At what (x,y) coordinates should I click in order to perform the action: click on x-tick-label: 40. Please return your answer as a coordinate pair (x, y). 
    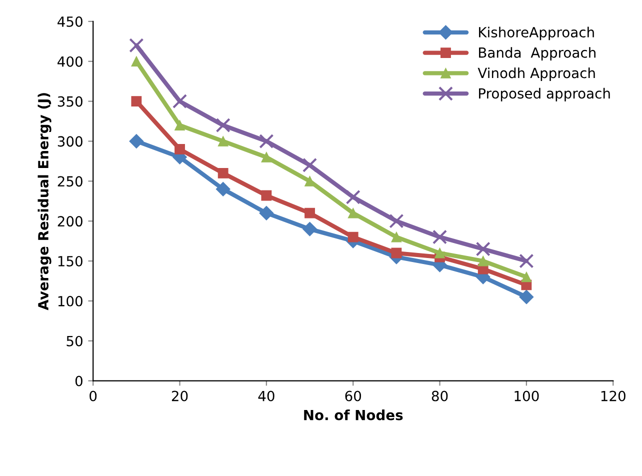
    Looking at the image, I should click on (266, 396).